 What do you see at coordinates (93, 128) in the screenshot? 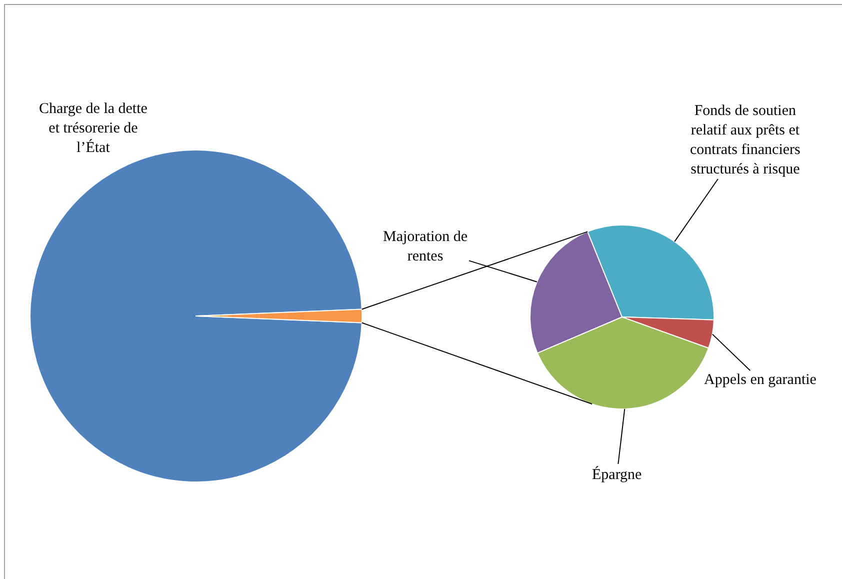
I see `slice-label: Charge de la dette et trésorerie de l’État` at bounding box center [93, 128].